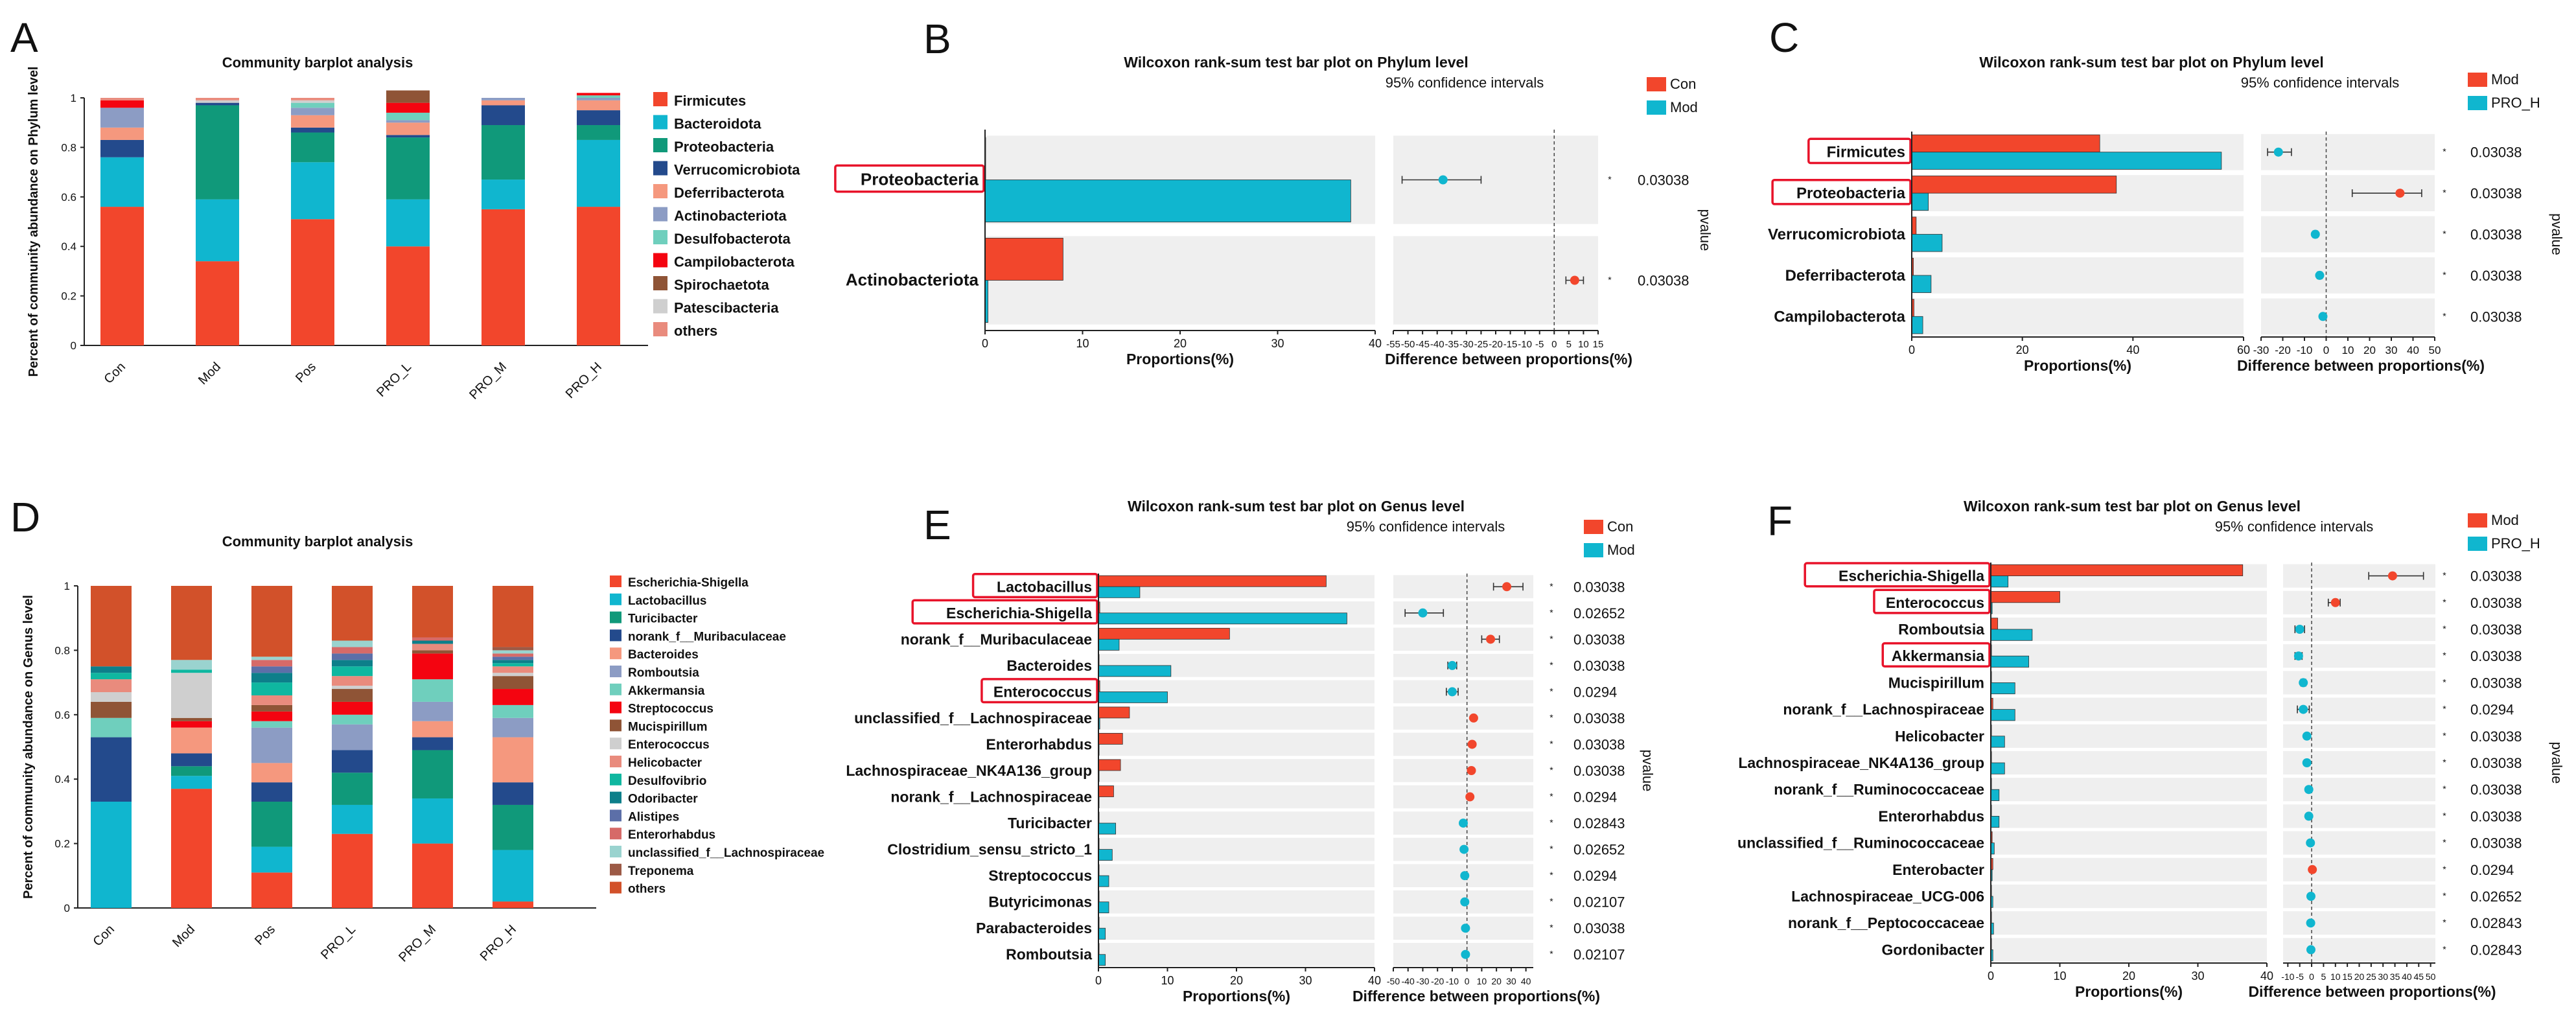 The height and width of the screenshot is (1011, 2576). Describe the element at coordinates (317, 541) in the screenshot. I see `chart-title-D: Community barplot analysis` at that location.